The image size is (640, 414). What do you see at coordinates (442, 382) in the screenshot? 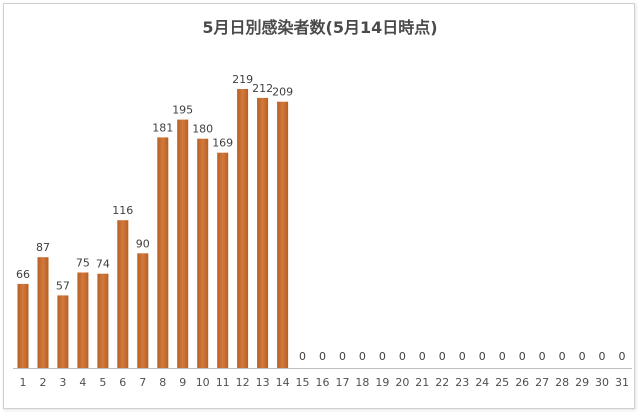
I see `x-tick-day-22: 22` at bounding box center [442, 382].